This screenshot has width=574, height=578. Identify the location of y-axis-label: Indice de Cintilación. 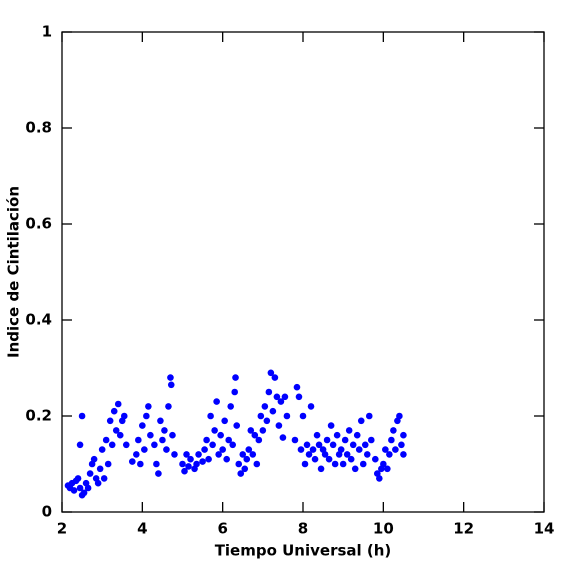
(14, 272).